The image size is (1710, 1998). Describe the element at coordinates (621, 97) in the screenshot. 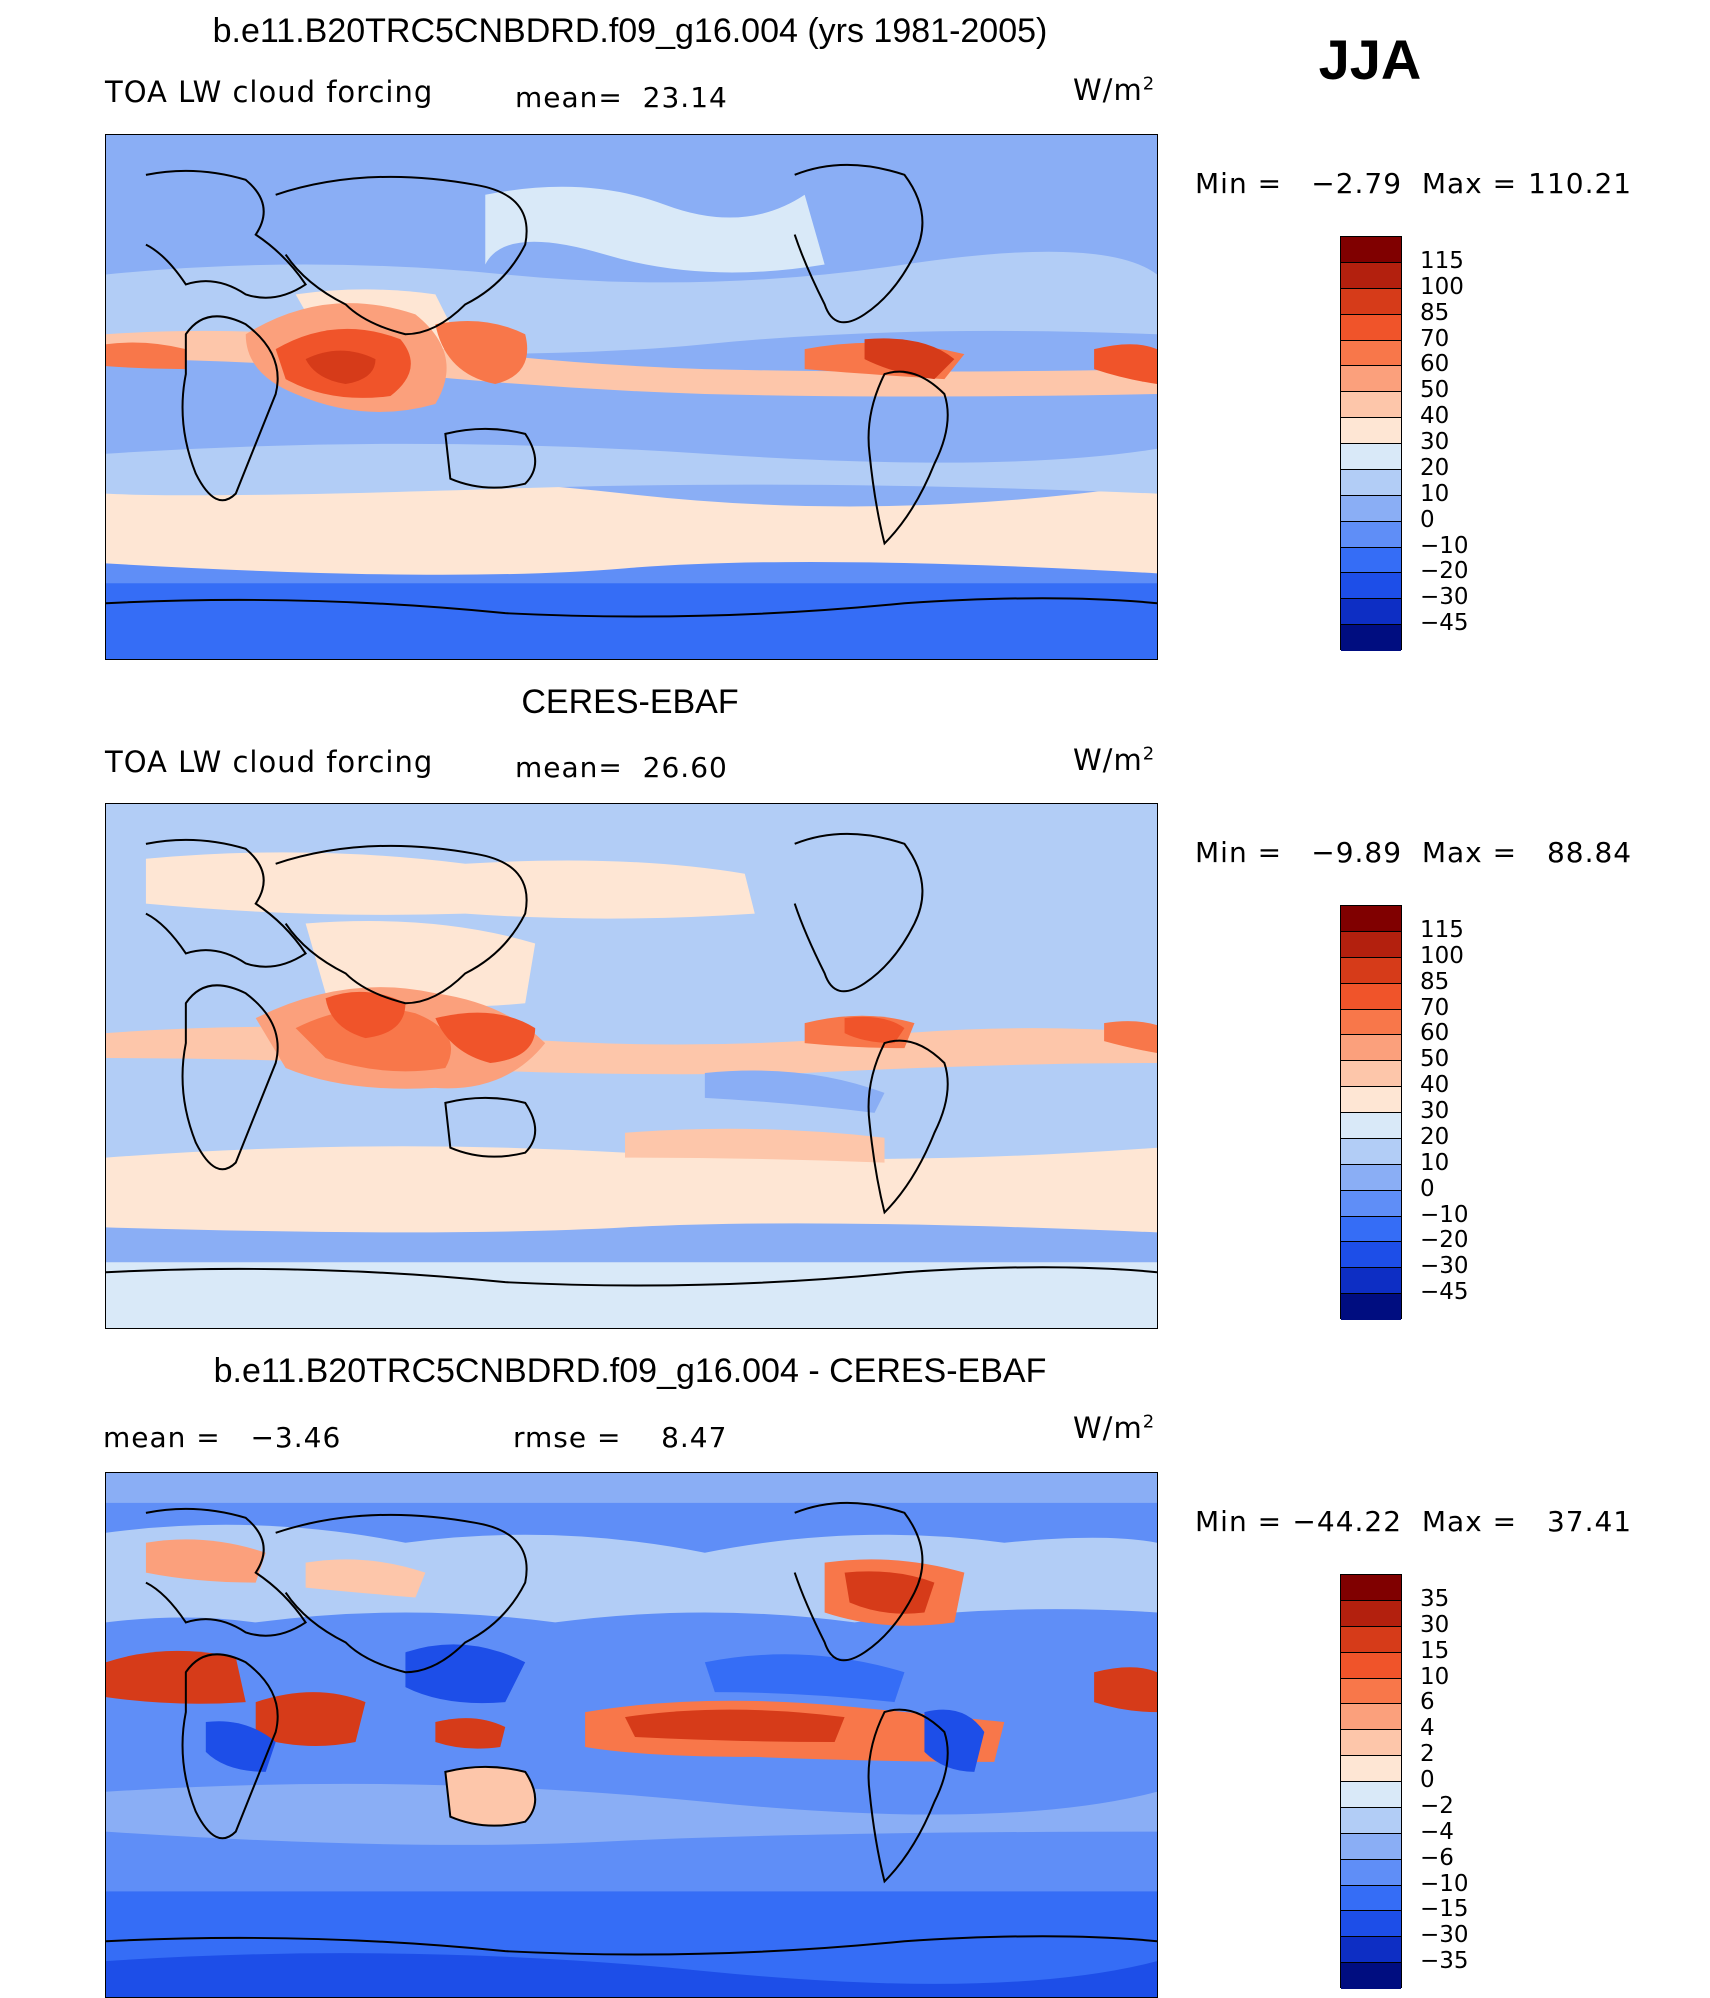

I see `panel-1-mean: mean= 23.14` at that location.